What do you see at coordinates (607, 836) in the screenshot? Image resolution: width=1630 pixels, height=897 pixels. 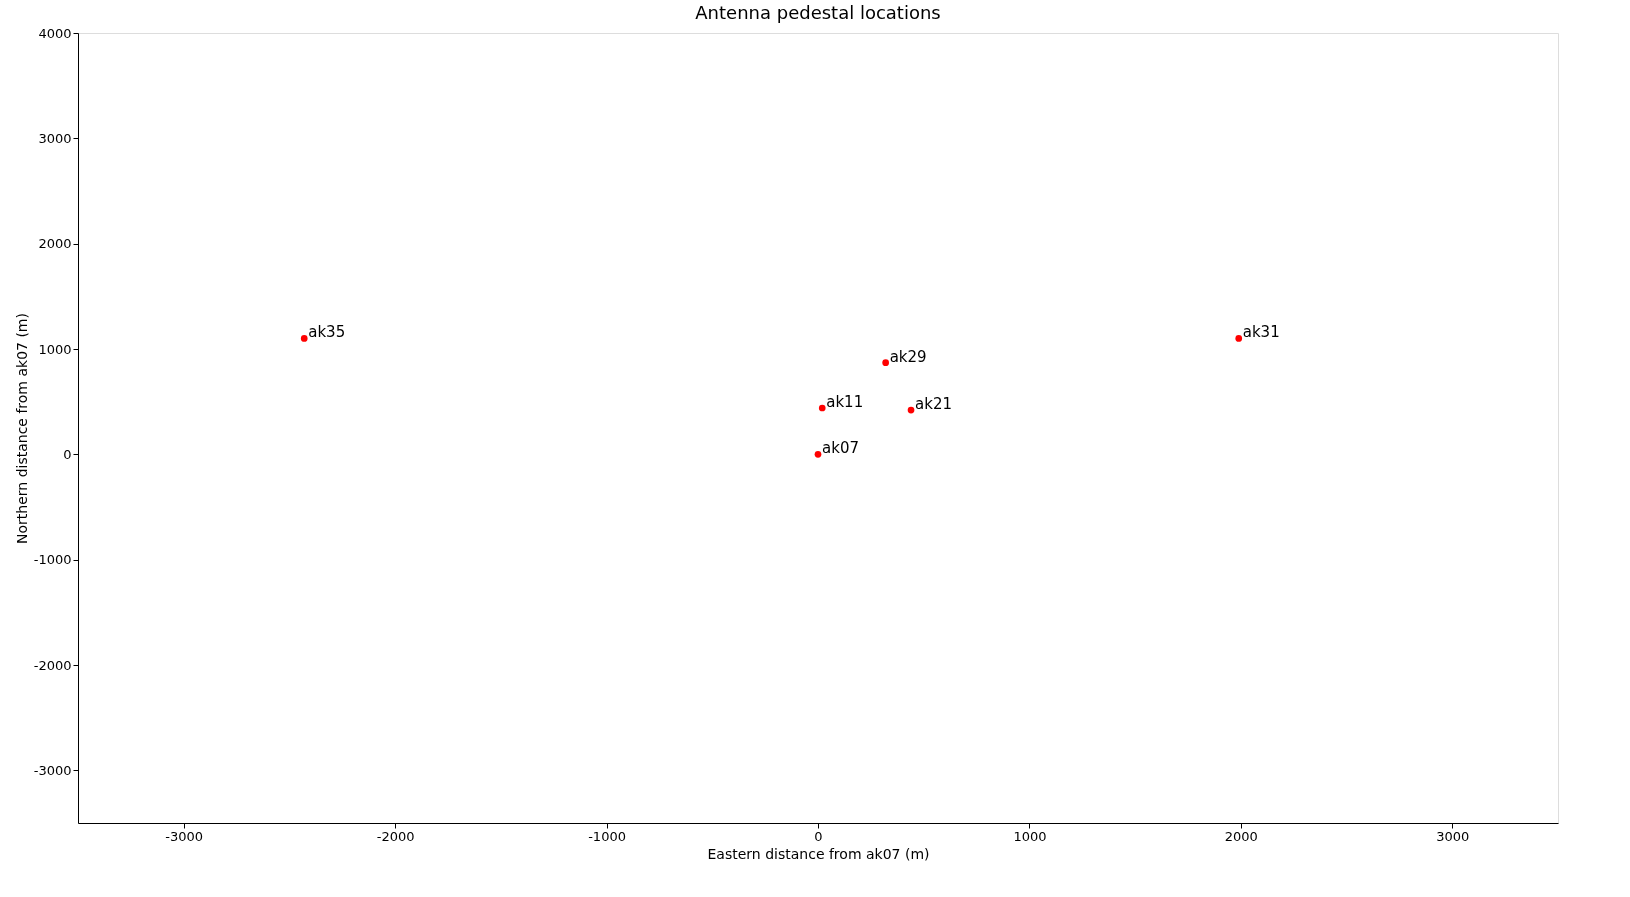 I see `x-tick-label: -1000` at bounding box center [607, 836].